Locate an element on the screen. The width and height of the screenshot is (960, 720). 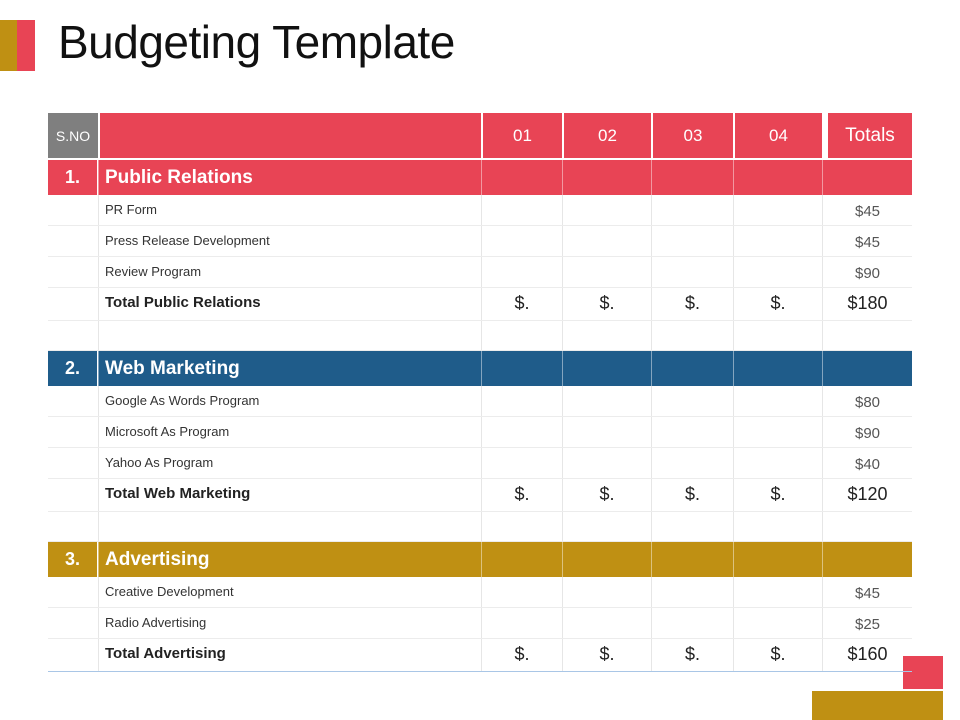
header-period-03: 03 is located at coordinates (692, 135).